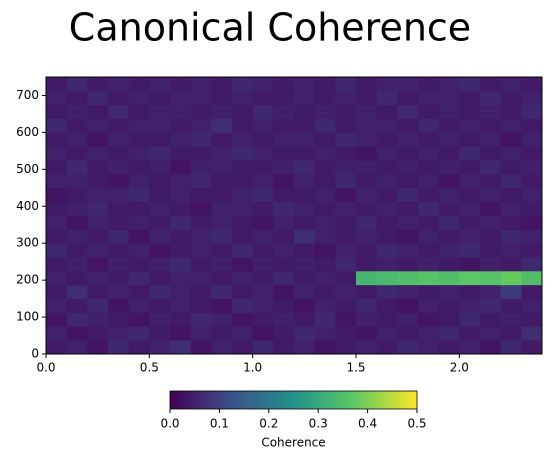  I want to click on colorbar, so click(293, 400).